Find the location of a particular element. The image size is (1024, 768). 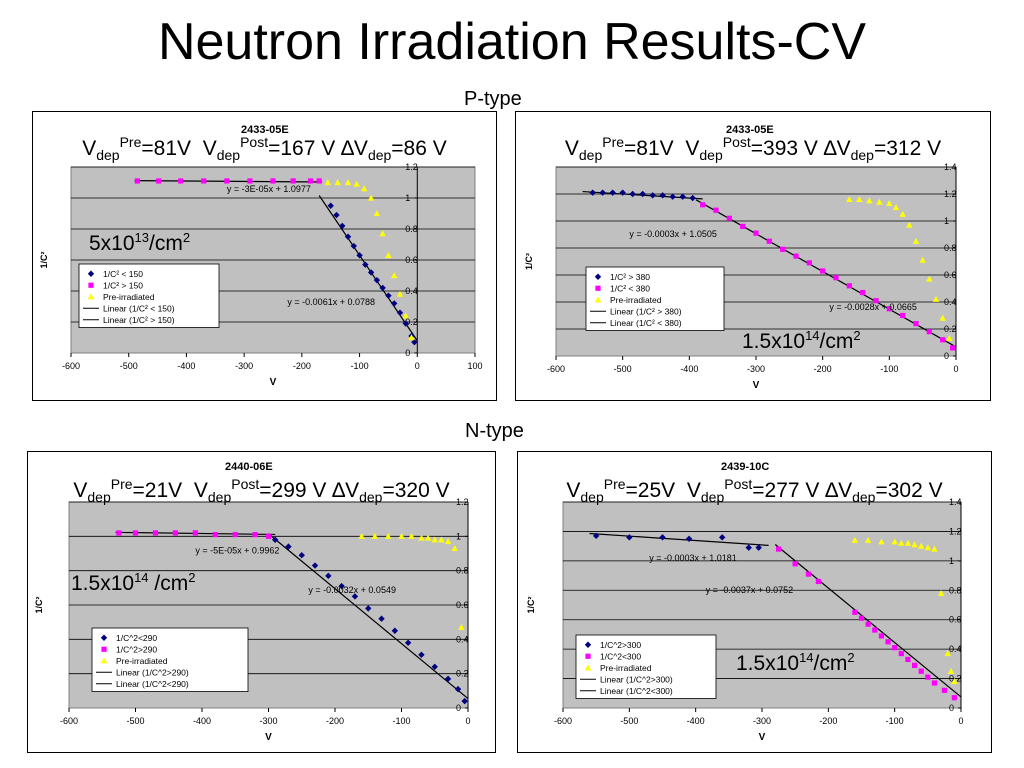

chart-id-title: 2433-05E is located at coordinates (265, 130).